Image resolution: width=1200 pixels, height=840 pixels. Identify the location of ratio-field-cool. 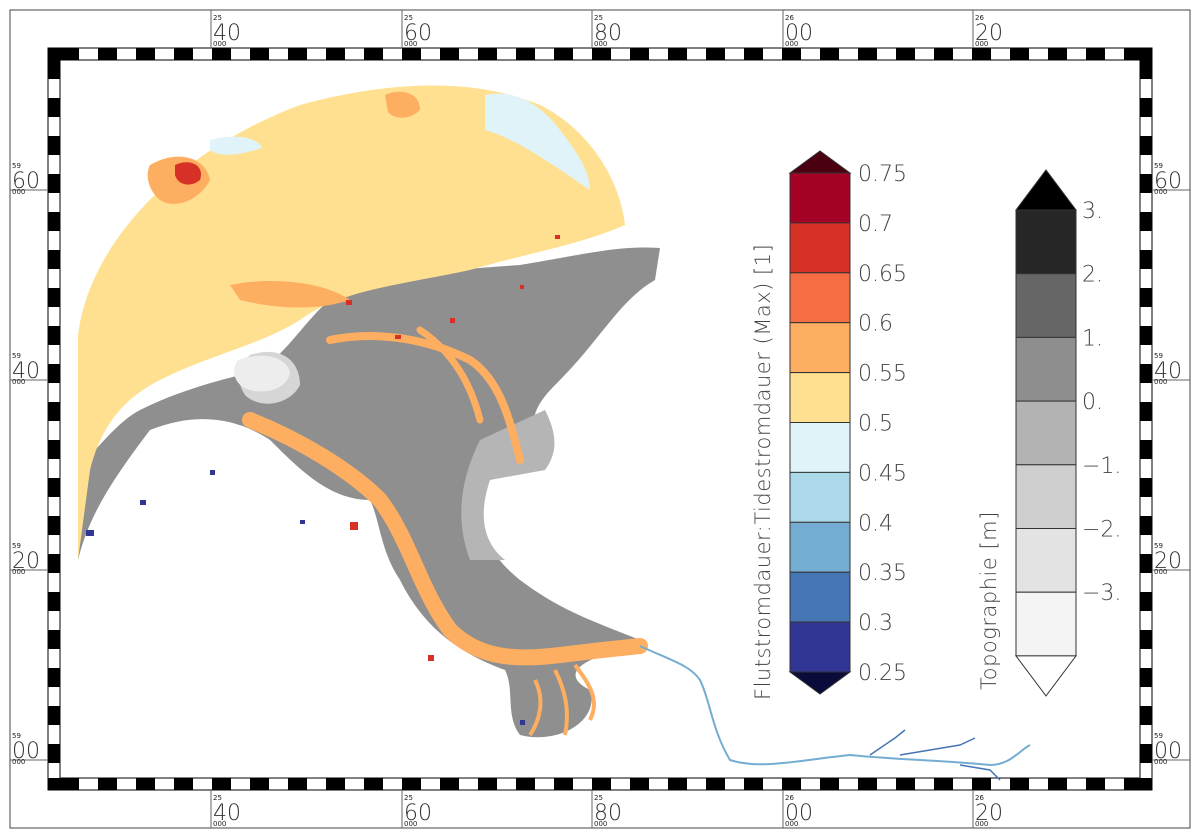
(537, 141).